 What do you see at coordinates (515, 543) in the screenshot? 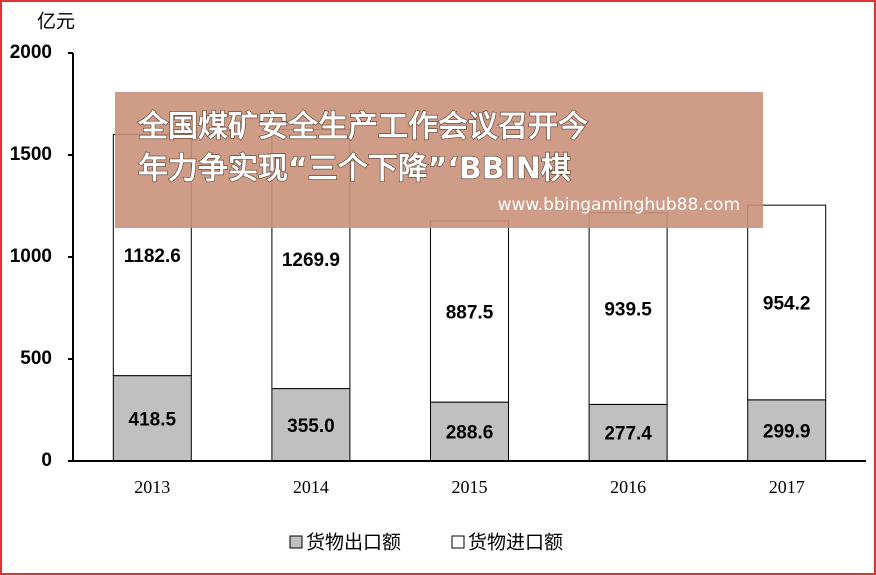
I see `legend-label: 货物进口额` at bounding box center [515, 543].